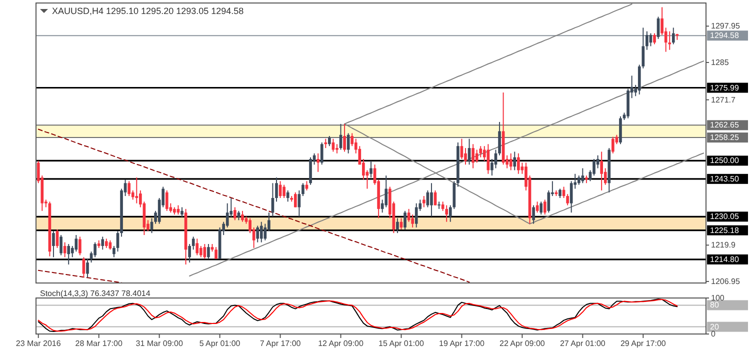 This screenshot has width=750, height=350. What do you see at coordinates (95, 293) in the screenshot?
I see `chart-title: Stoch(14,3,3) 76.3437 78.4014` at bounding box center [95, 293].